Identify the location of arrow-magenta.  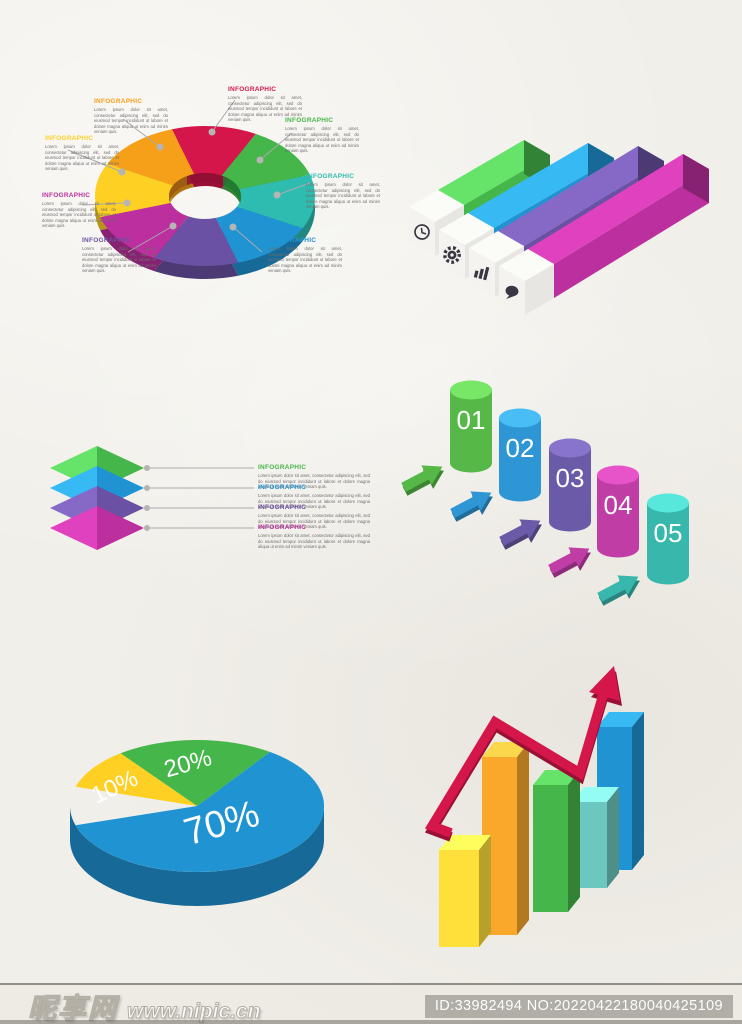
(569, 560).